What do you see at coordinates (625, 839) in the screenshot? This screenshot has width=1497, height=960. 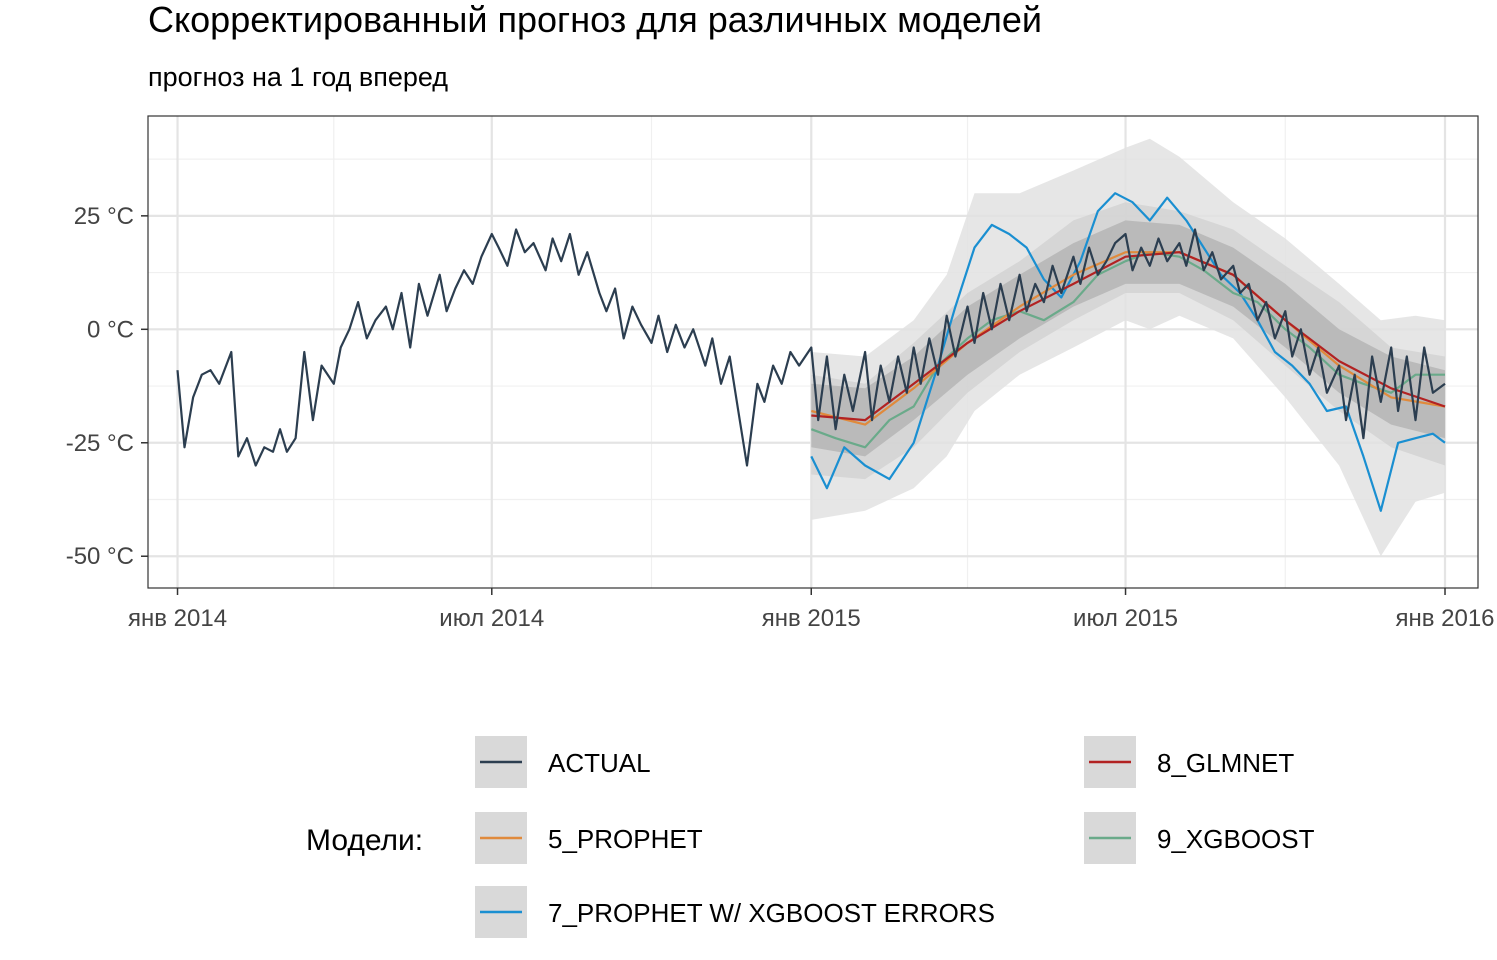 I see `legend-label: 5_PROPHET` at bounding box center [625, 839].